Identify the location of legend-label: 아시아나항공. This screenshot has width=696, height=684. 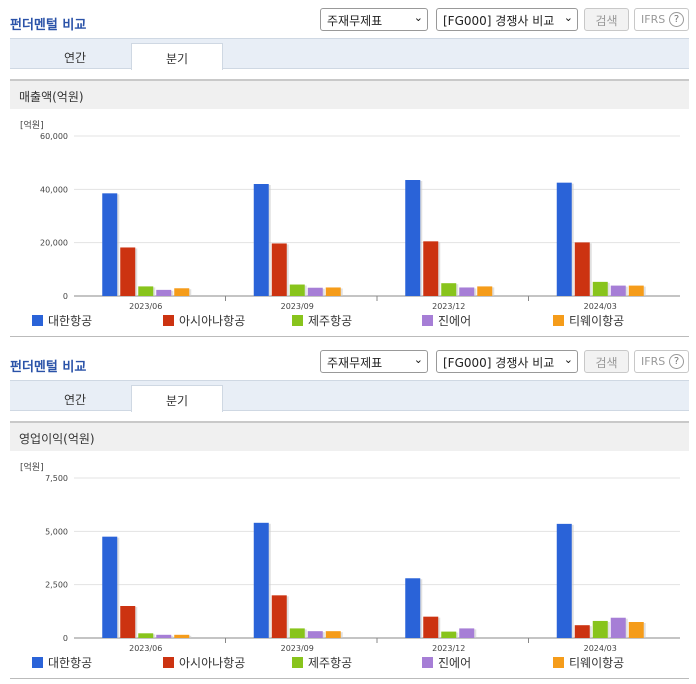
(212, 321).